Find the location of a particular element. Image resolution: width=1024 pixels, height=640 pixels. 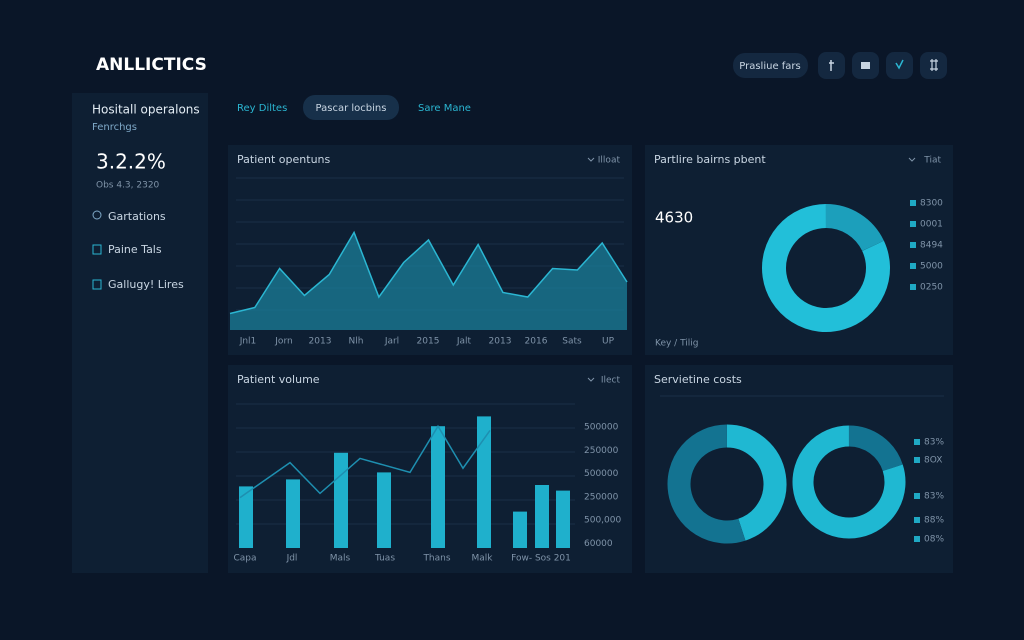

legend-label: 5000 is located at coordinates (931, 267).